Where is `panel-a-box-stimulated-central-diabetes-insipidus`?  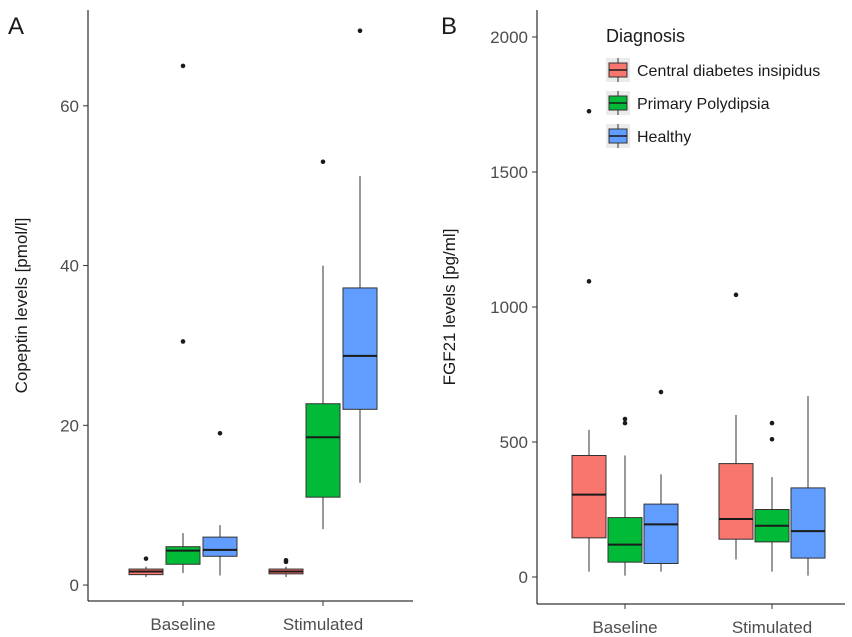 panel-a-box-stimulated-central-diabetes-insipidus is located at coordinates (286, 567).